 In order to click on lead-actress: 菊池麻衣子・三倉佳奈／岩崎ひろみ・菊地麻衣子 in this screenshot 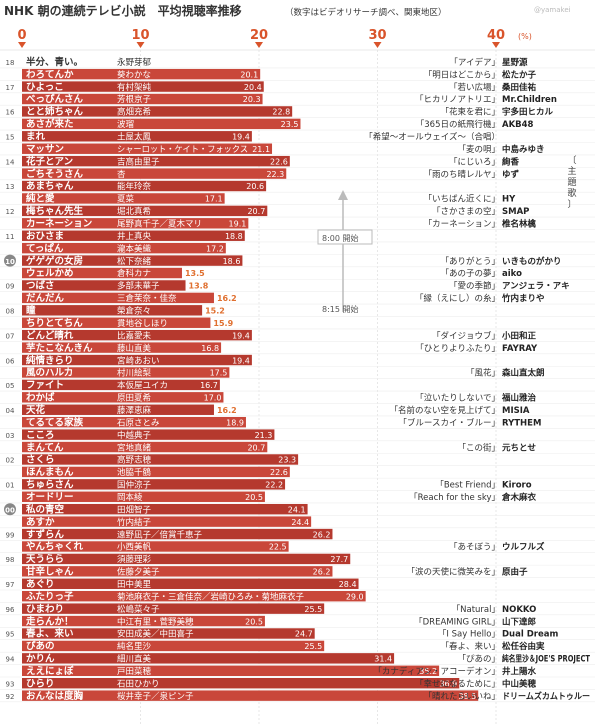, I will do `click(211, 596)`.